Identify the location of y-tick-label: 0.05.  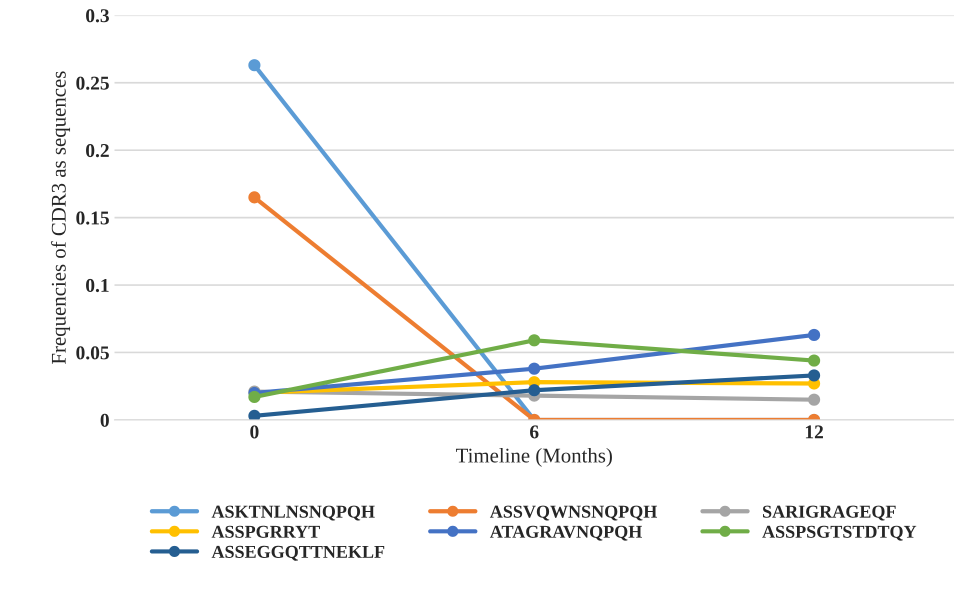
(92, 353).